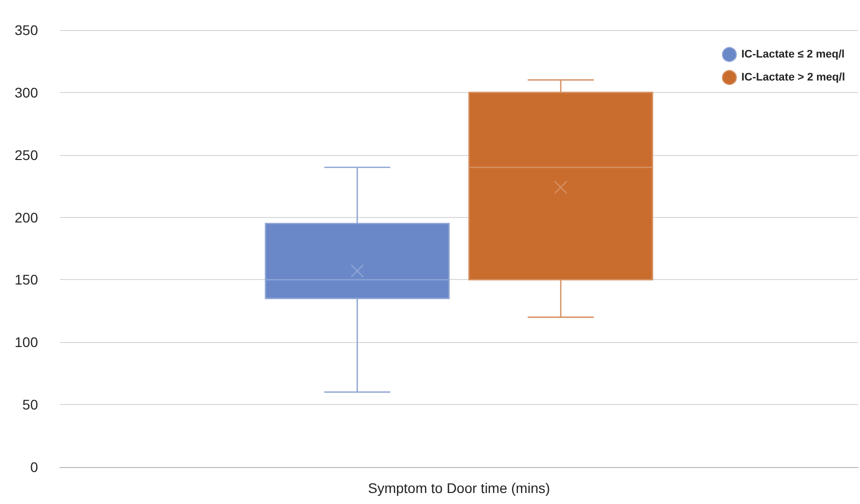 Image resolution: width=860 pixels, height=504 pixels. Describe the element at coordinates (26, 30) in the screenshot. I see `y-tick-label: 350` at that location.